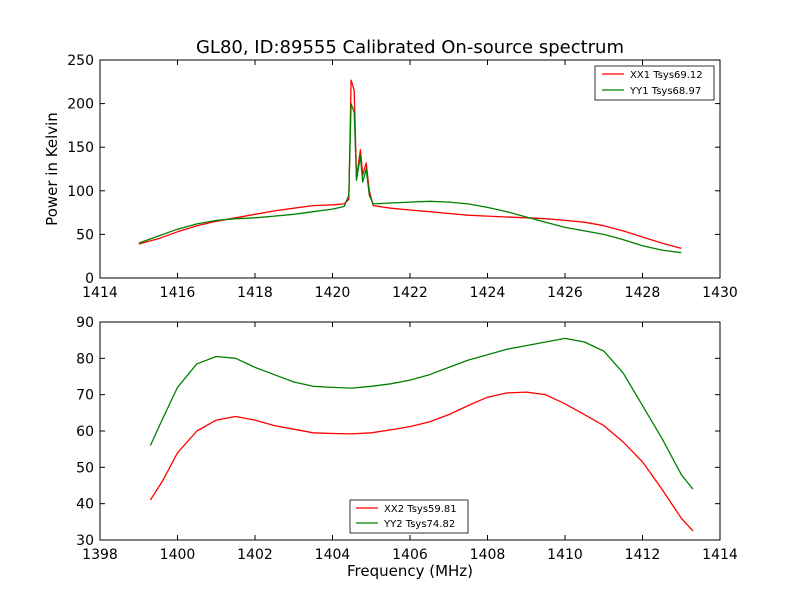 This screenshot has width=800, height=600. Describe the element at coordinates (665, 91) in the screenshot. I see `legend-label-yy1: YY1 Tsys68.97` at that location.